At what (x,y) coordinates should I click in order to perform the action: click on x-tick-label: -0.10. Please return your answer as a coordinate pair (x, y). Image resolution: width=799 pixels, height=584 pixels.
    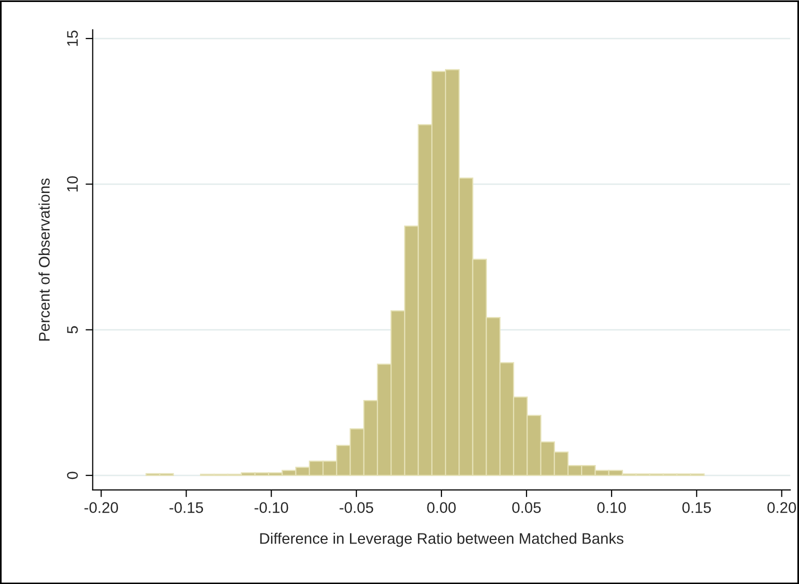
    Looking at the image, I should click on (271, 508).